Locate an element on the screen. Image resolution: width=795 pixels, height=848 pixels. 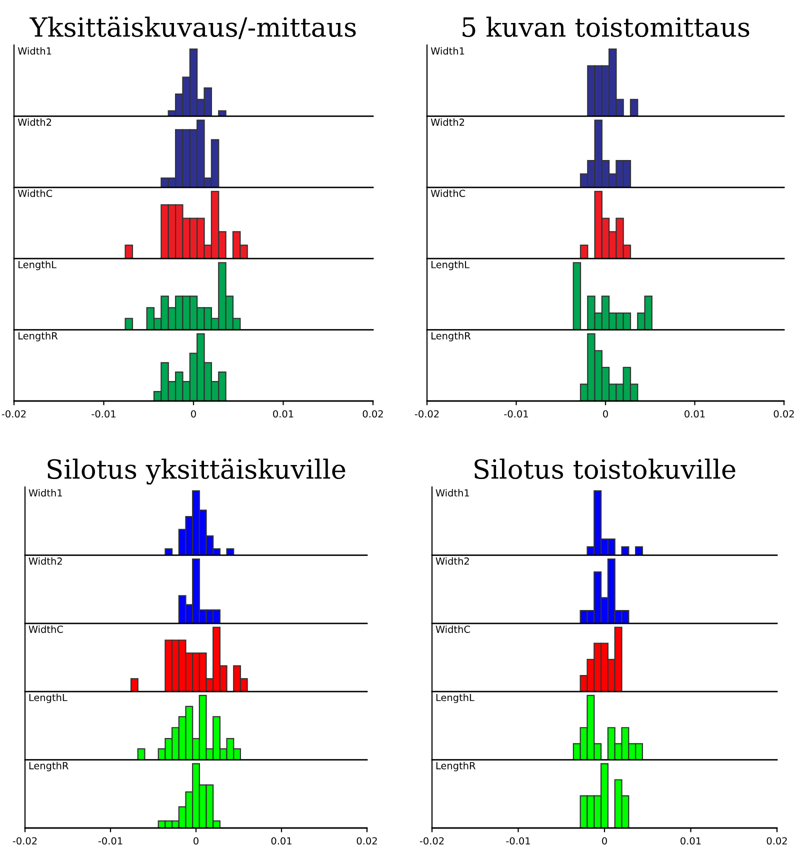
chart-title: 5 kuvan toistomittaus is located at coordinates (606, 27).